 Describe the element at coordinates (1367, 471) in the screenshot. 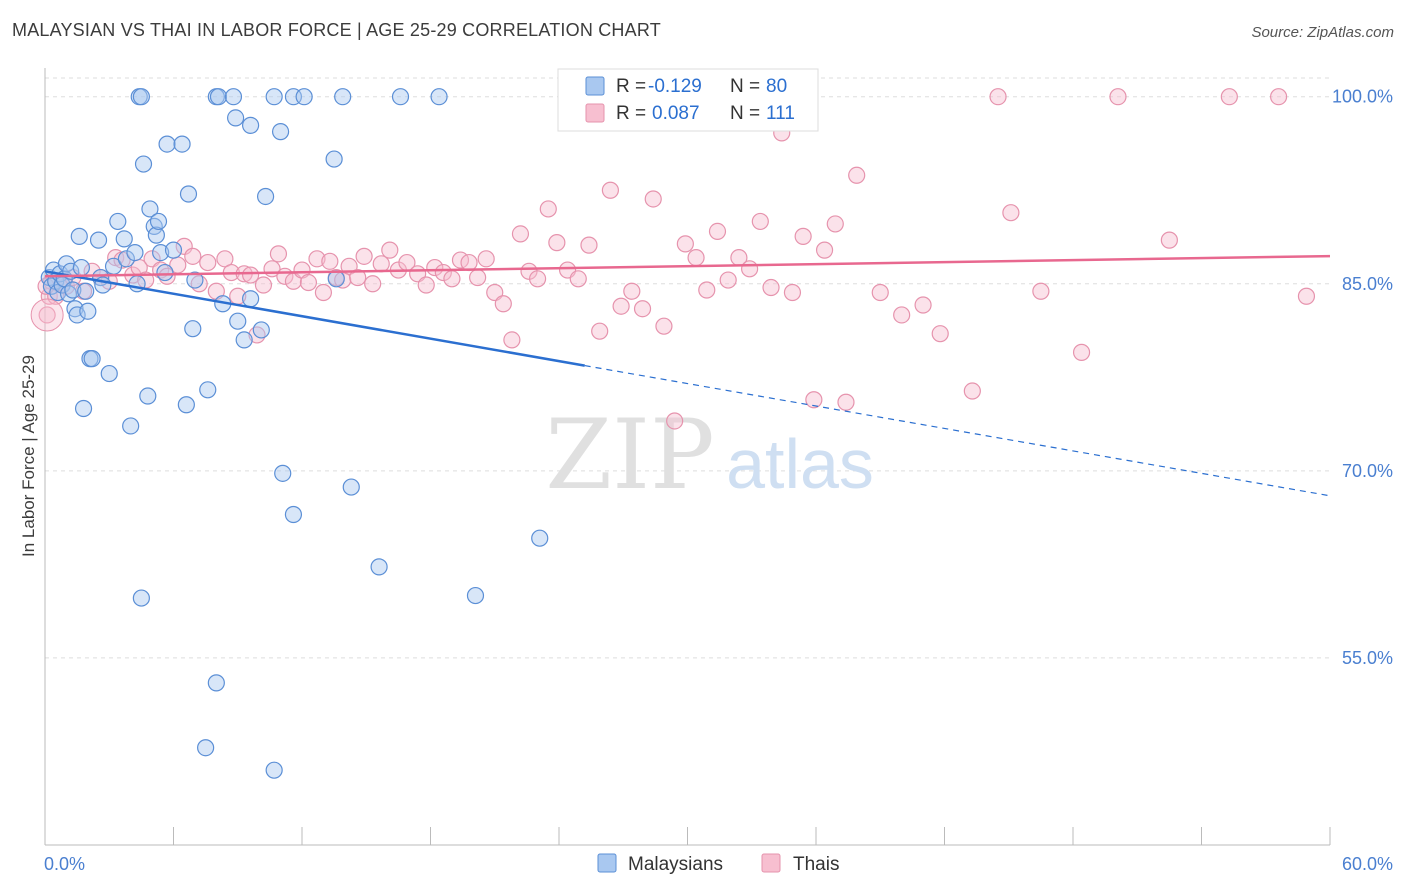

I see `y-tick-label: 70.0%` at that location.